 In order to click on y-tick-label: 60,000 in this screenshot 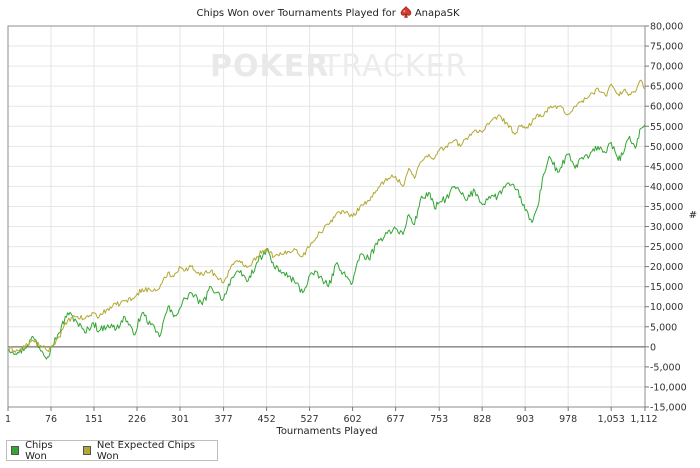, I will do `click(666, 107)`.